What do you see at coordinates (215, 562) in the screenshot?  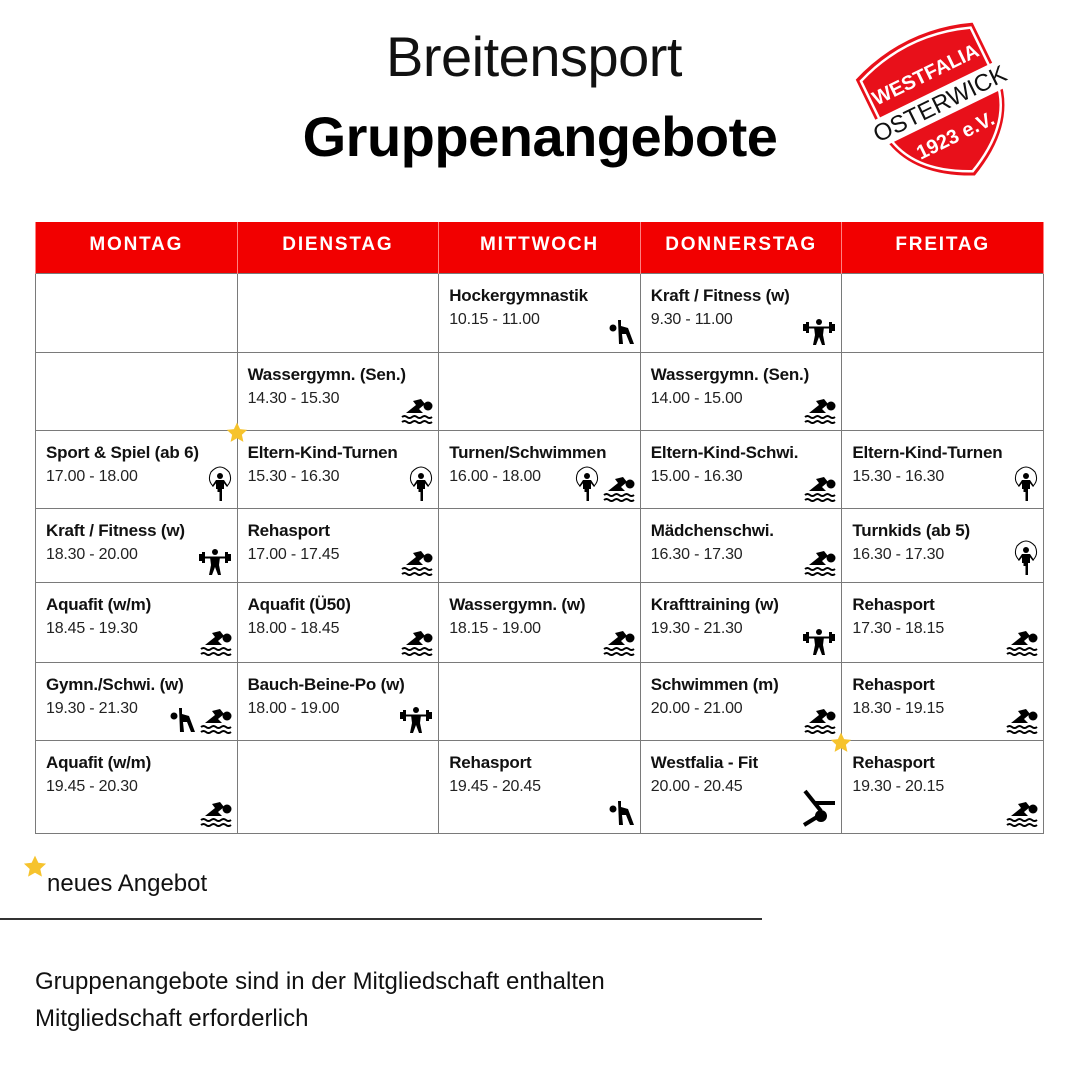 I see `weightlifting-icon` at bounding box center [215, 562].